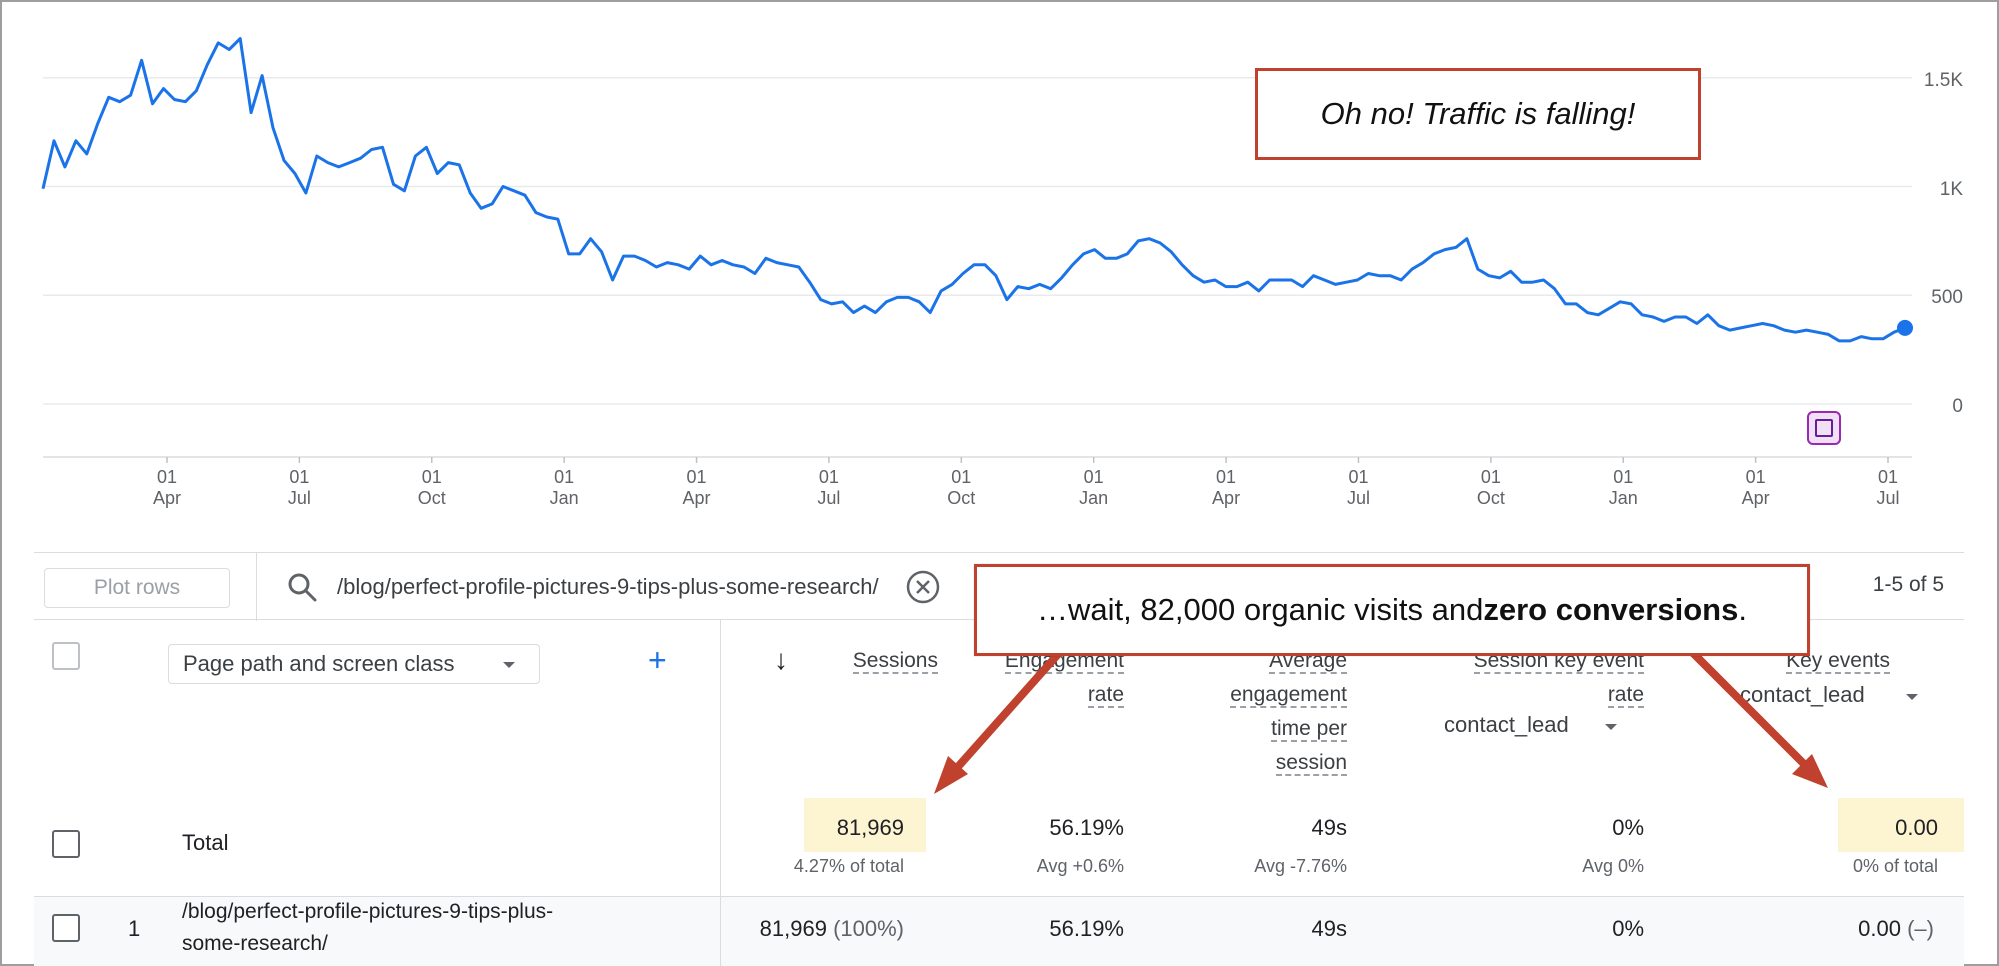 Image resolution: width=1999 pixels, height=966 pixels. What do you see at coordinates (1951, 189) in the screenshot?
I see `y-tick-label: 1K` at bounding box center [1951, 189].